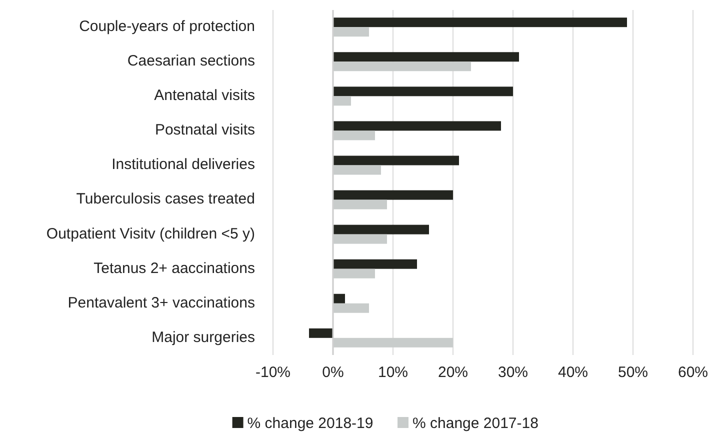  Describe the element at coordinates (161, 303) in the screenshot. I see `y-tick-label: Pentavalent 3+ vaccinations` at that location.